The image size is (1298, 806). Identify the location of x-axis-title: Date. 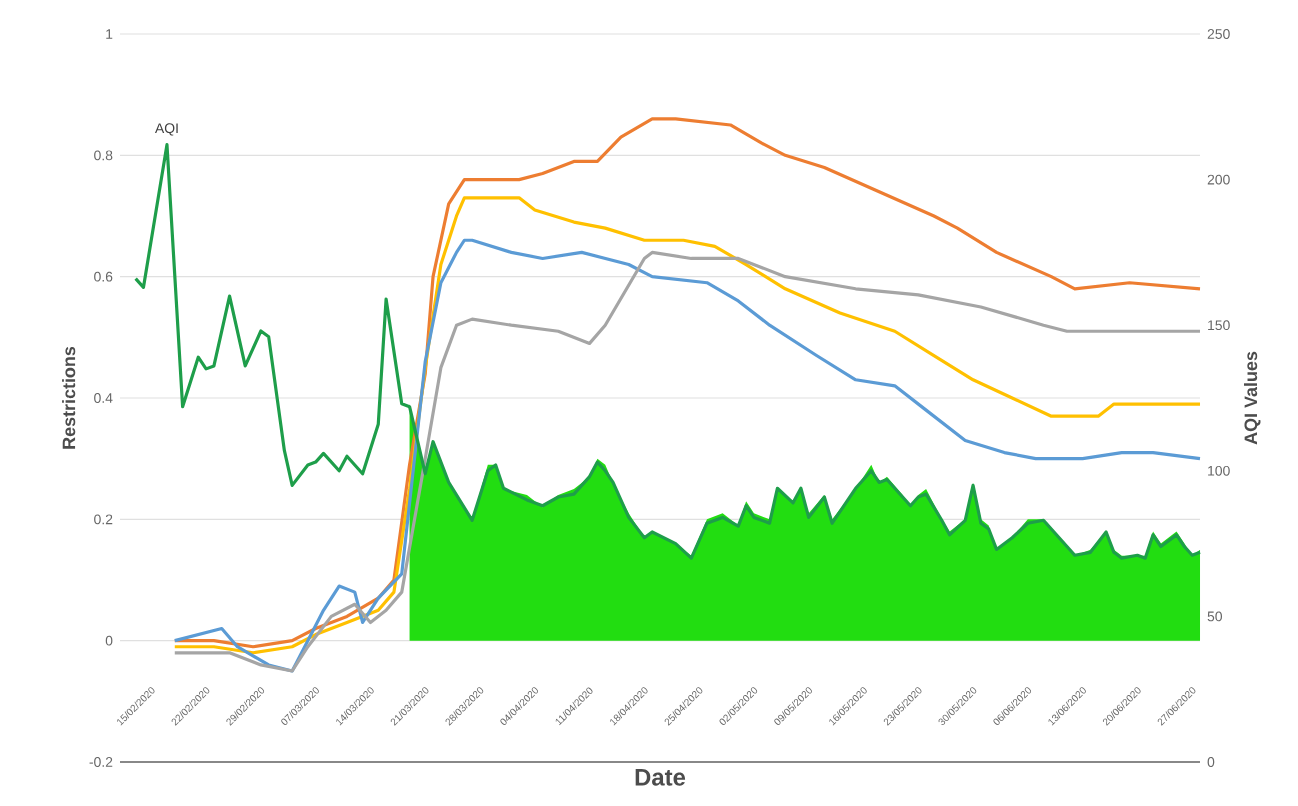
(660, 777).